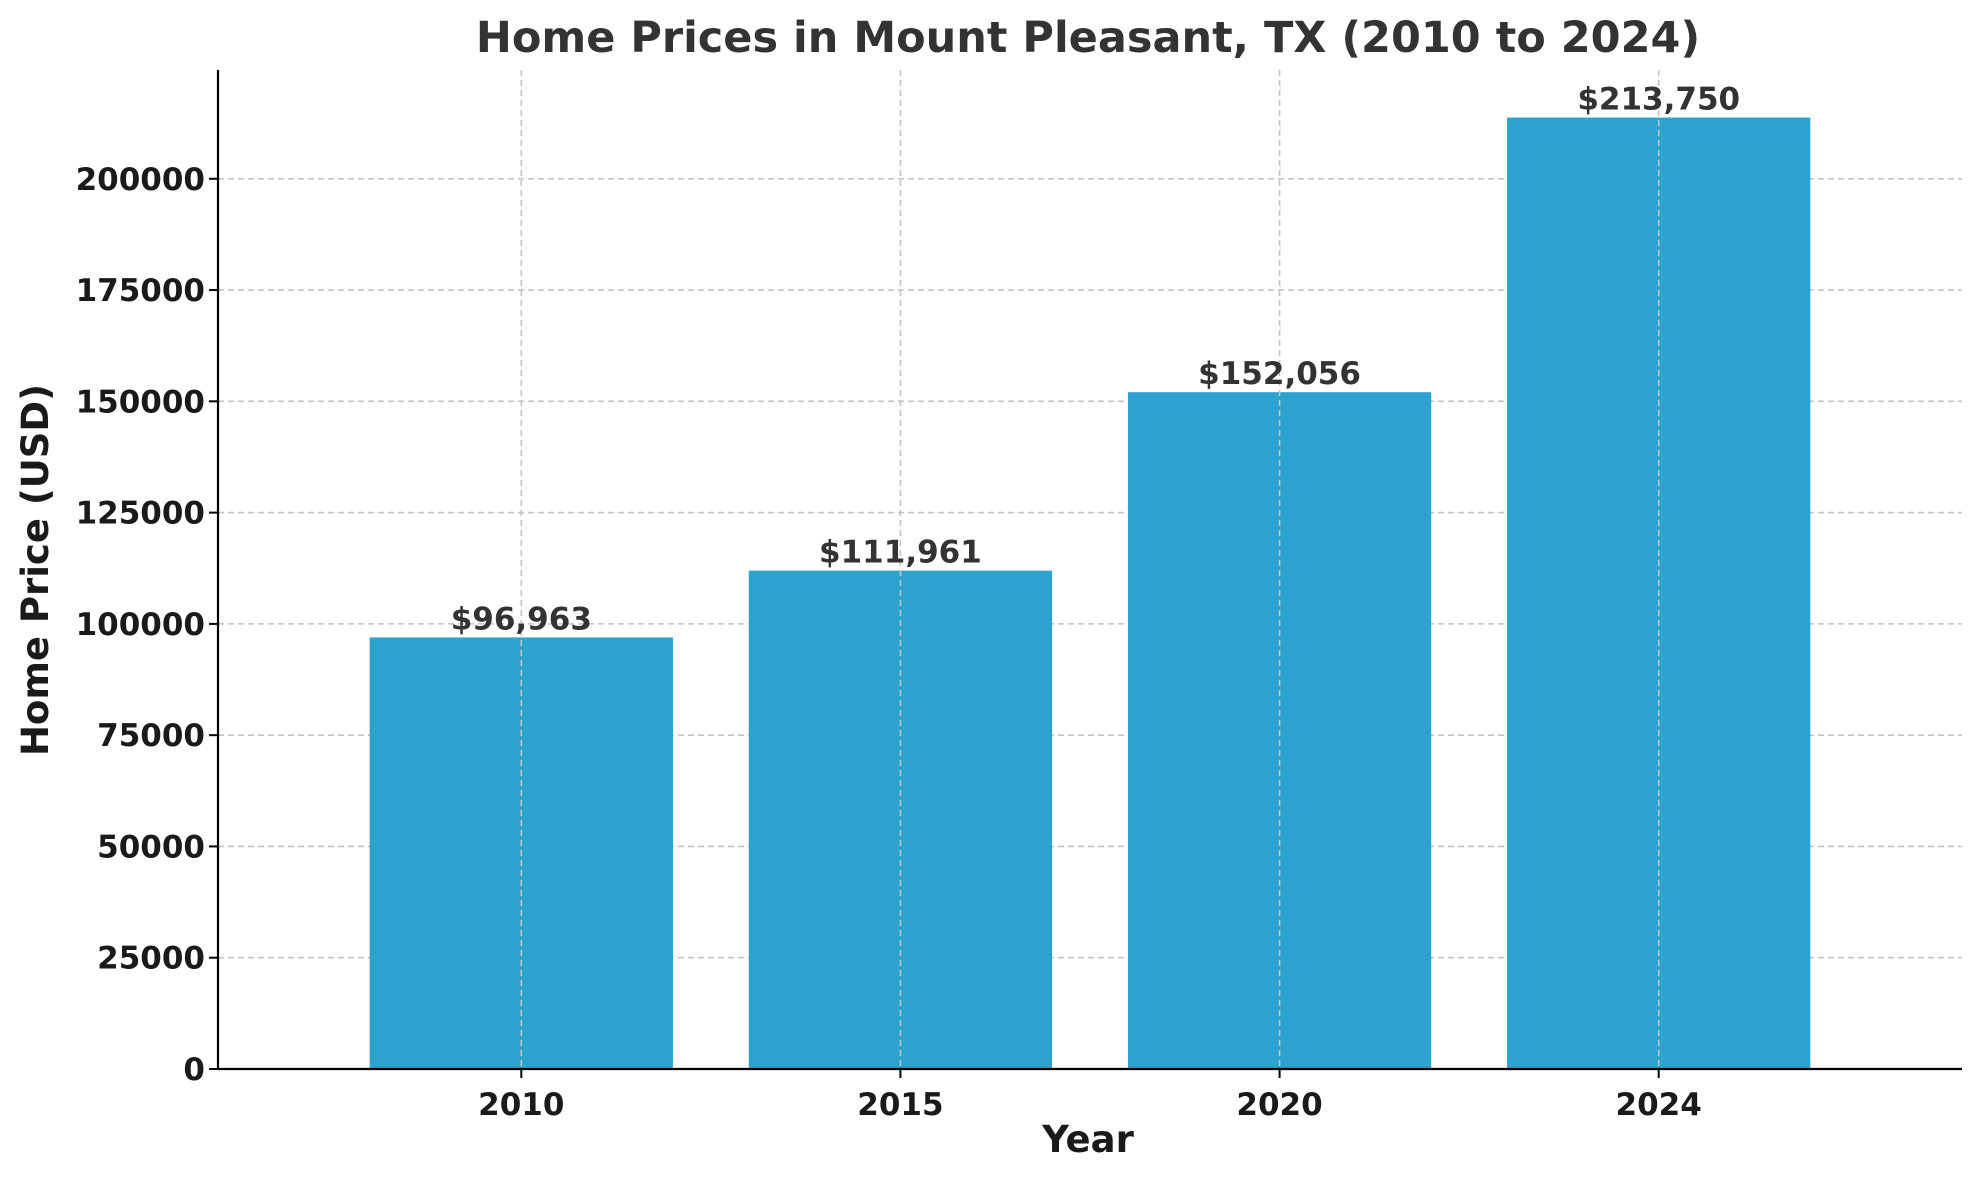  I want to click on y-tick-label: 50000, so click(151, 847).